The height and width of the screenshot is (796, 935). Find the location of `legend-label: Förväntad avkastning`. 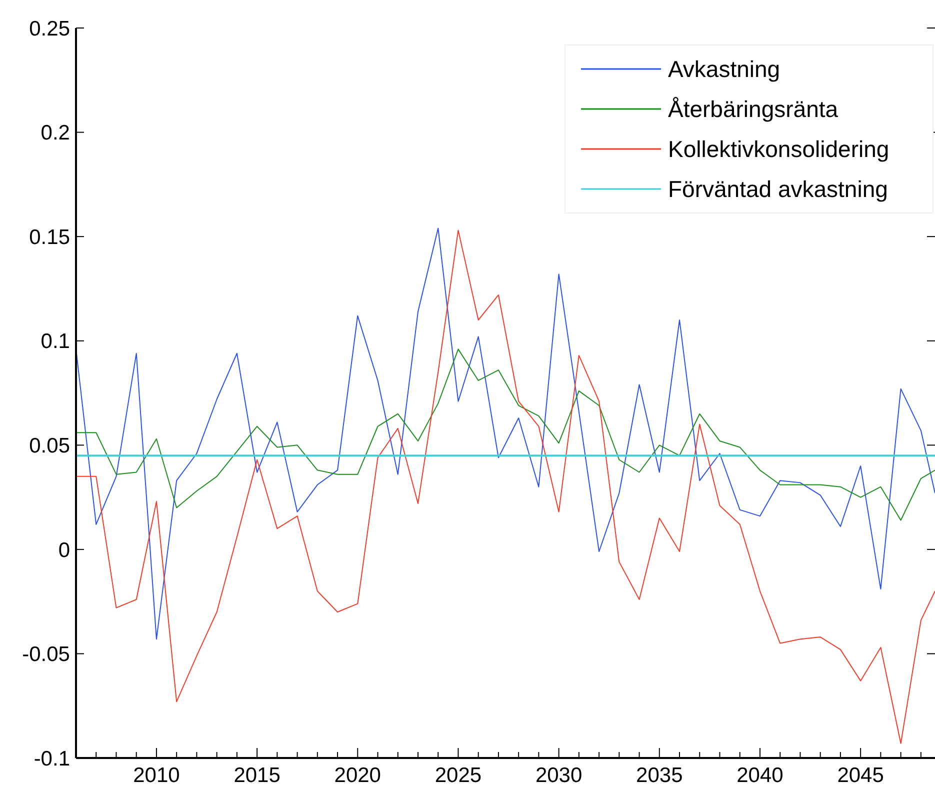

legend-label: Förväntad avkastning is located at coordinates (778, 189).